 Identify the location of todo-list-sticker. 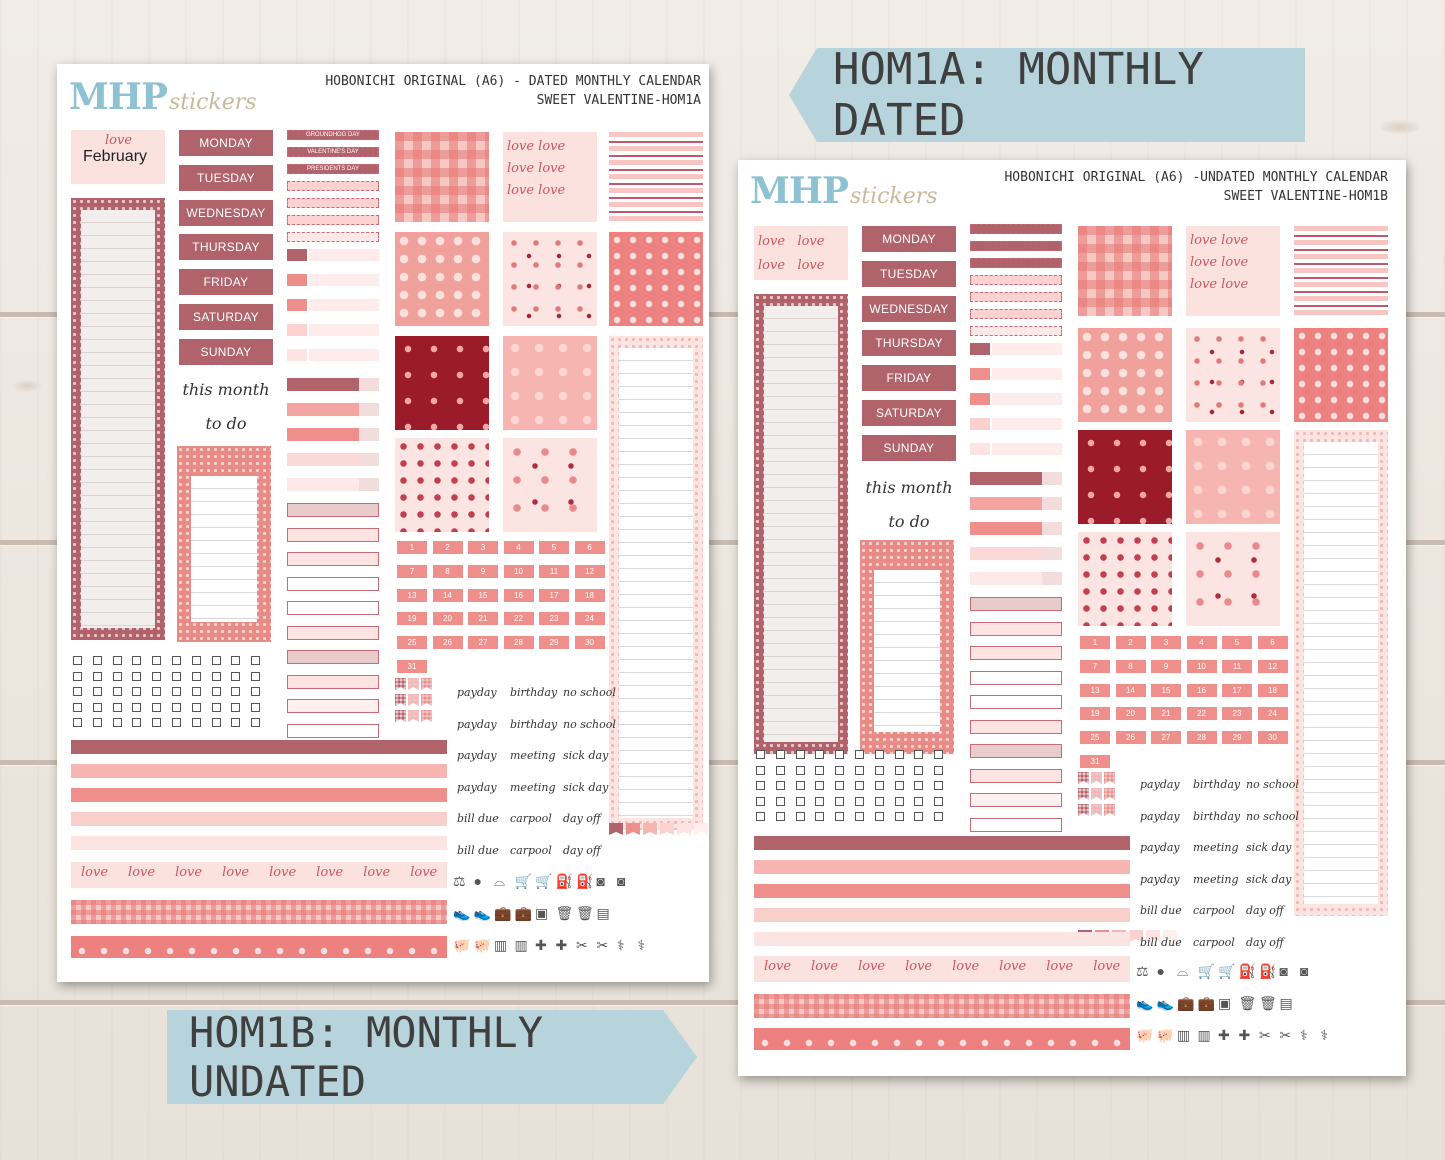
(224, 544).